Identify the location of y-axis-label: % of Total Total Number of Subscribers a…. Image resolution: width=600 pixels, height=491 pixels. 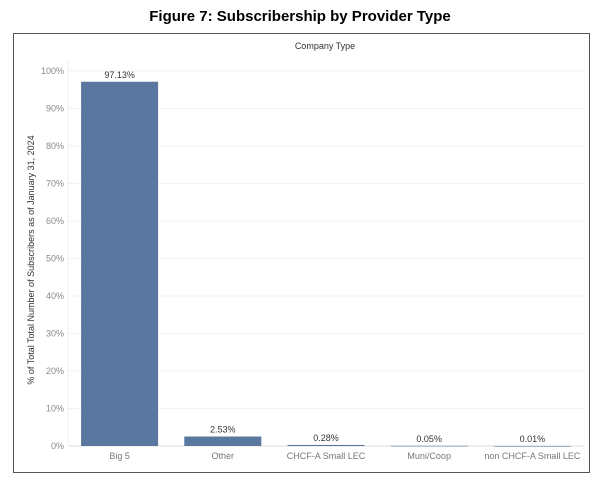
(31, 259).